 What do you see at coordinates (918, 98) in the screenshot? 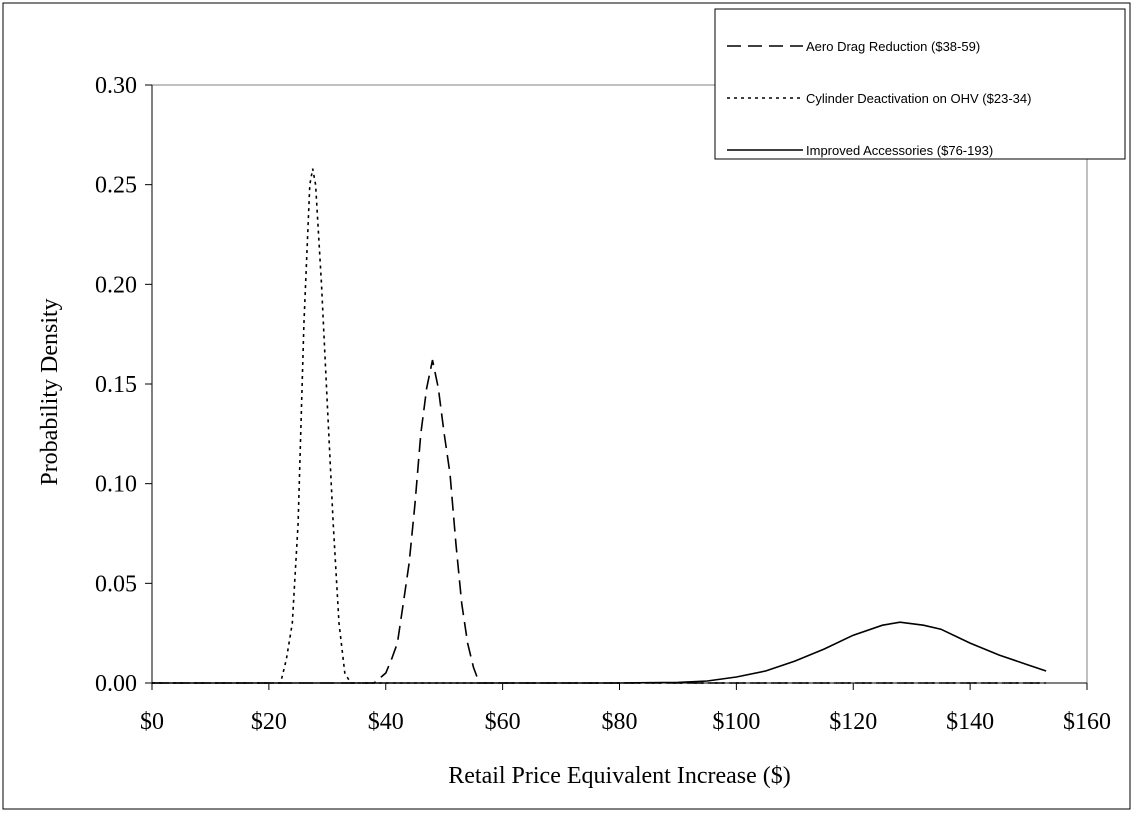
I see `legend-label: Cylinder Deactivation on OHV ($23-34)` at bounding box center [918, 98].